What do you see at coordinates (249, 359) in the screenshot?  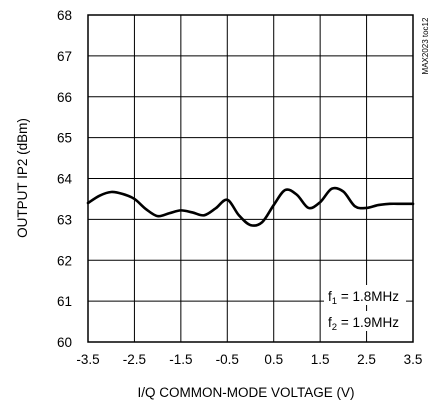 I see `x-tick-labels: -3.5 -2.5 -1.5 -0.5 0.5 1.5 2.5 3.5` at bounding box center [249, 359].